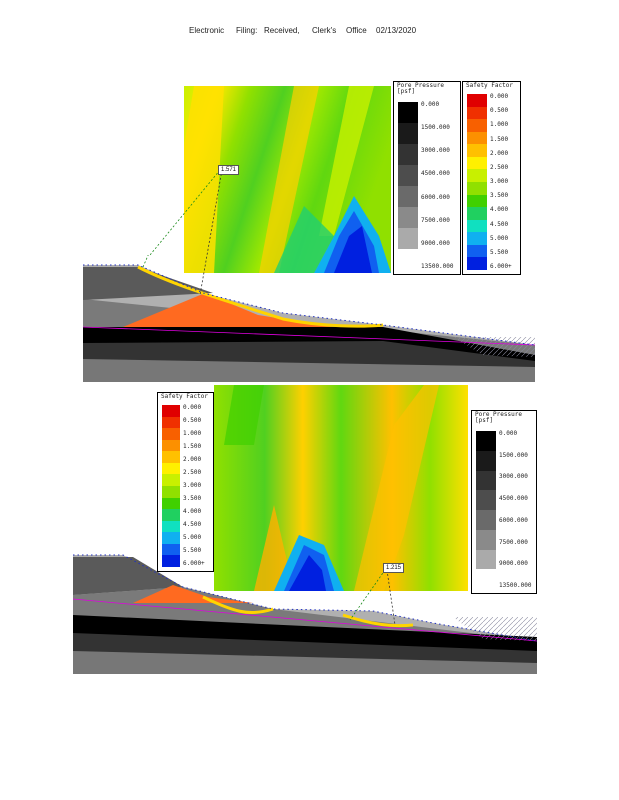 The image size is (619, 800). What do you see at coordinates (247, 30) in the screenshot?
I see `header-filing: Filing:` at bounding box center [247, 30].